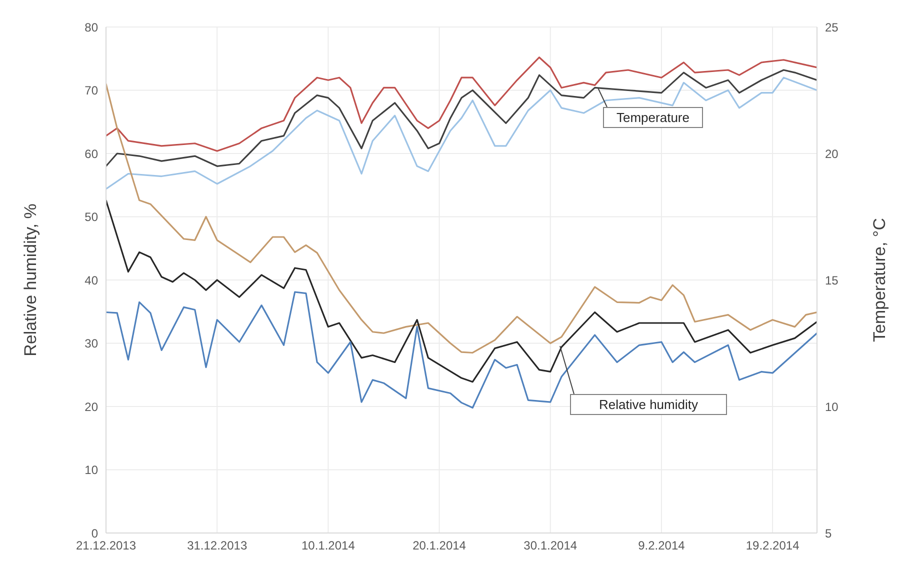 This screenshot has width=909, height=579. I want to click on y2-tick-label: 25, so click(832, 27).